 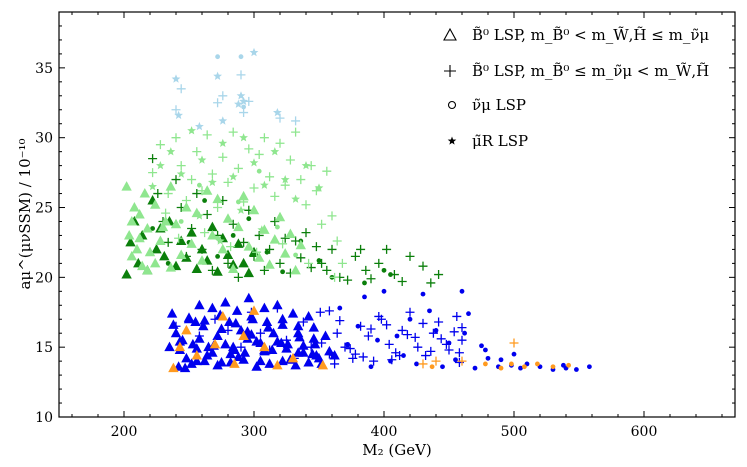 I want to click on data-point-lightgreen-circle, so click(x=199, y=185).